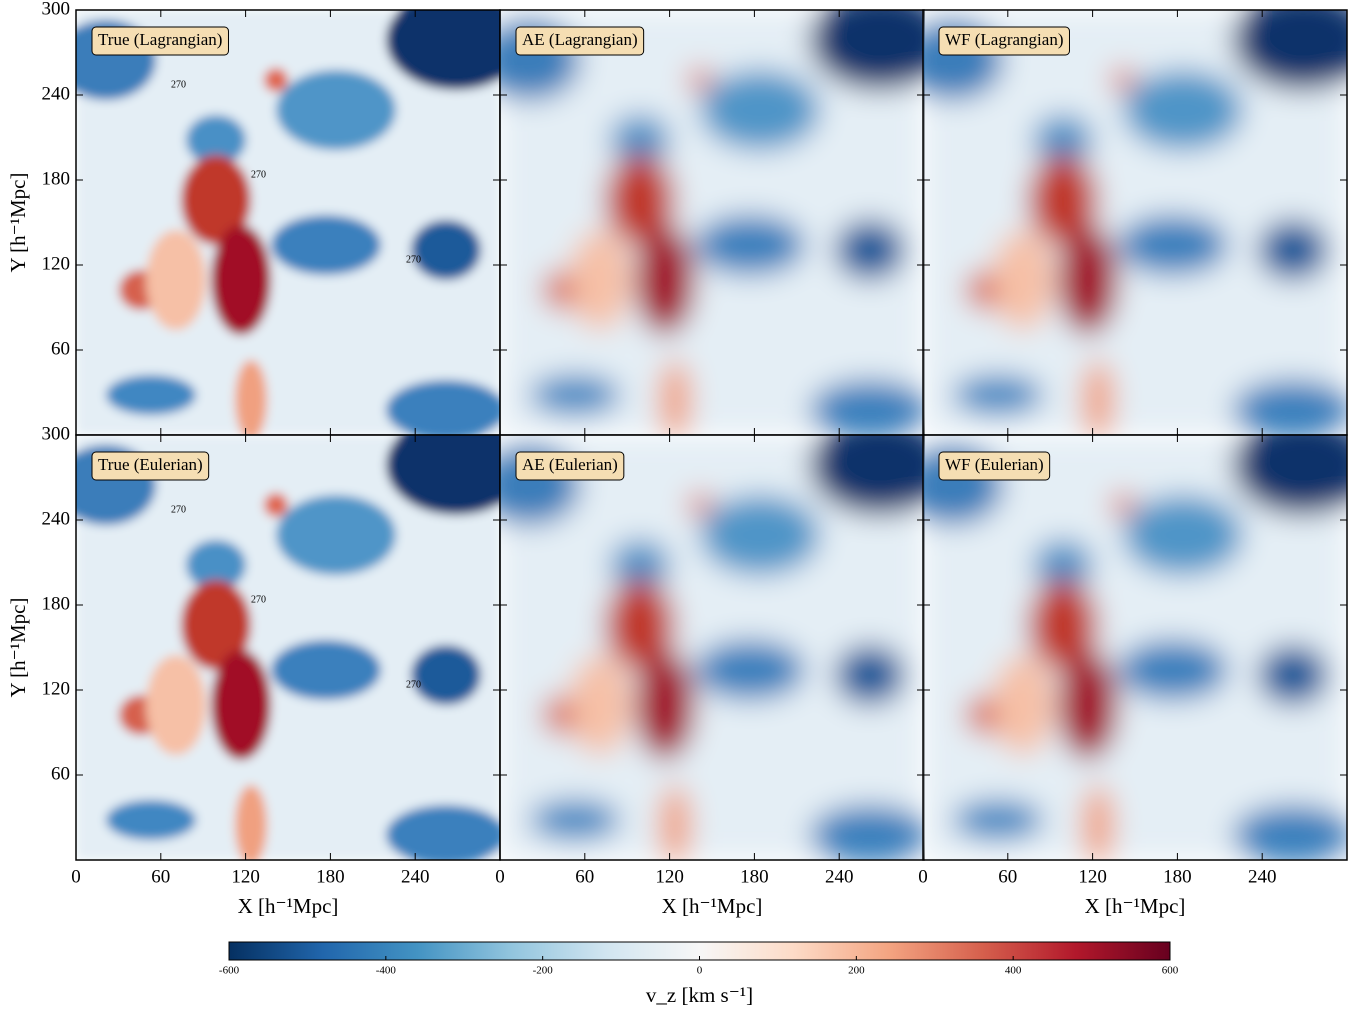 This screenshot has width=1362, height=1015. I want to click on panel-title: AE (Eulerian), so click(570, 464).